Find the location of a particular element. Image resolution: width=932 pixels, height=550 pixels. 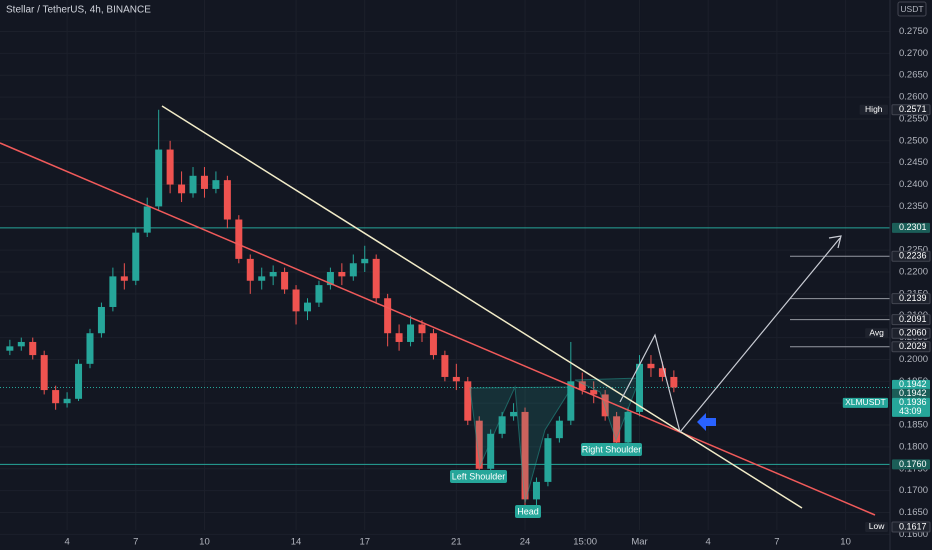

chart-title: Stellar / TetherUS, 4h, BINANCE is located at coordinates (78, 10).